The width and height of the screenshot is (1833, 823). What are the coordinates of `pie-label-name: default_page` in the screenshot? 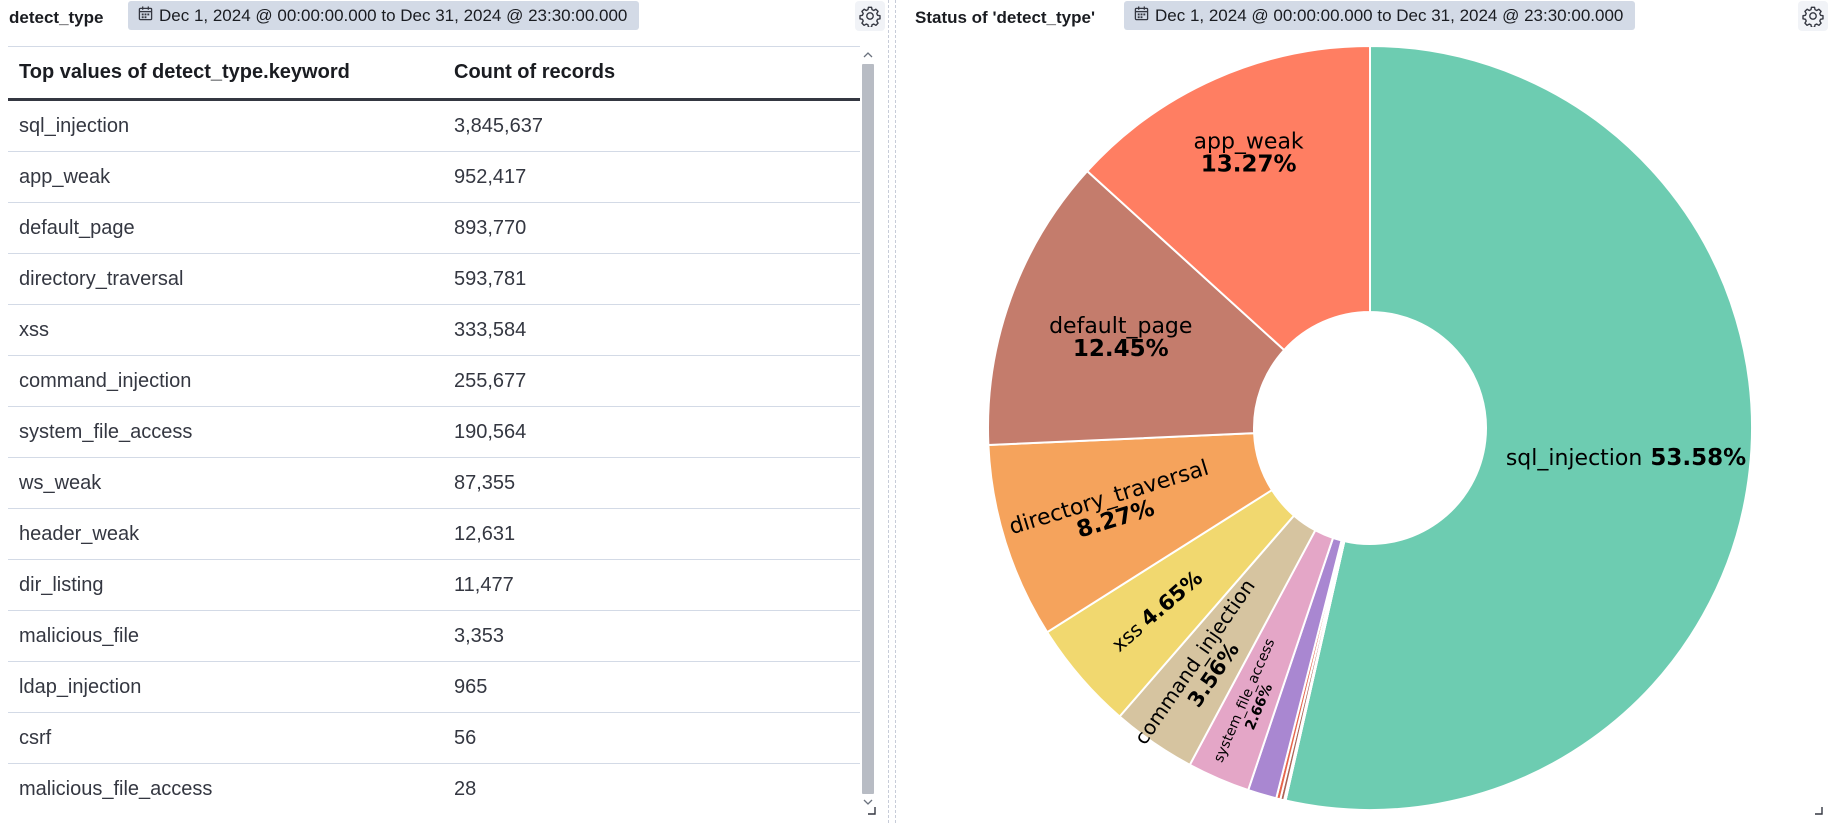 It's located at (1120, 326).